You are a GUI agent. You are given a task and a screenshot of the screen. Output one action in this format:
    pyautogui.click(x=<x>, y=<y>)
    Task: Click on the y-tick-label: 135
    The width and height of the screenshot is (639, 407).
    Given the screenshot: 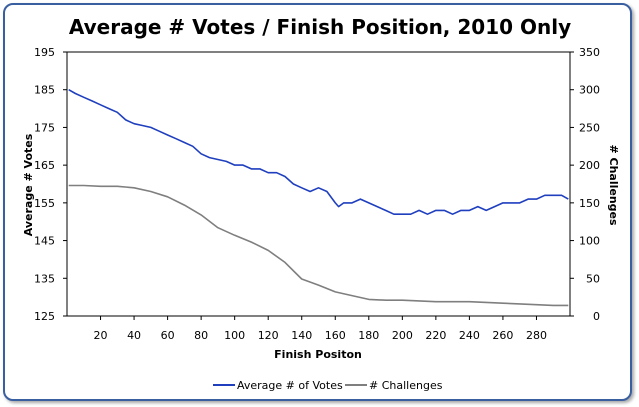 What is the action you would take?
    pyautogui.click(x=44, y=278)
    